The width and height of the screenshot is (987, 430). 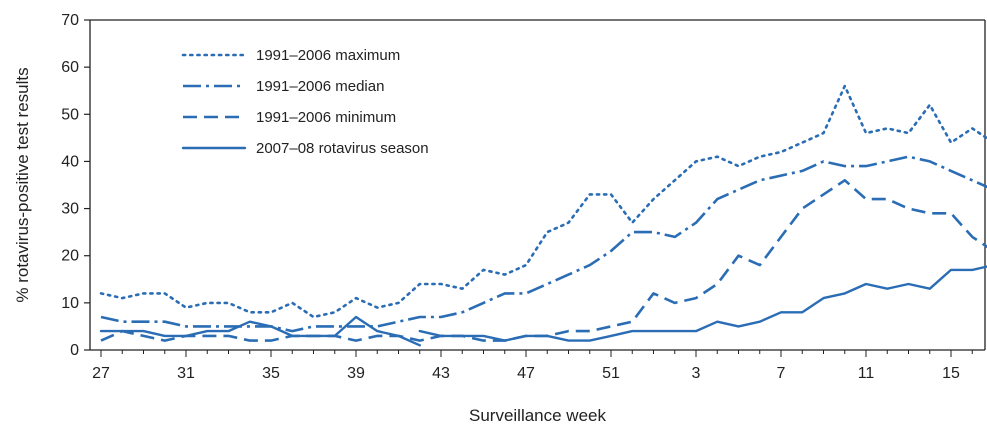 What do you see at coordinates (526, 373) in the screenshot?
I see `x-tick-label: 47` at bounding box center [526, 373].